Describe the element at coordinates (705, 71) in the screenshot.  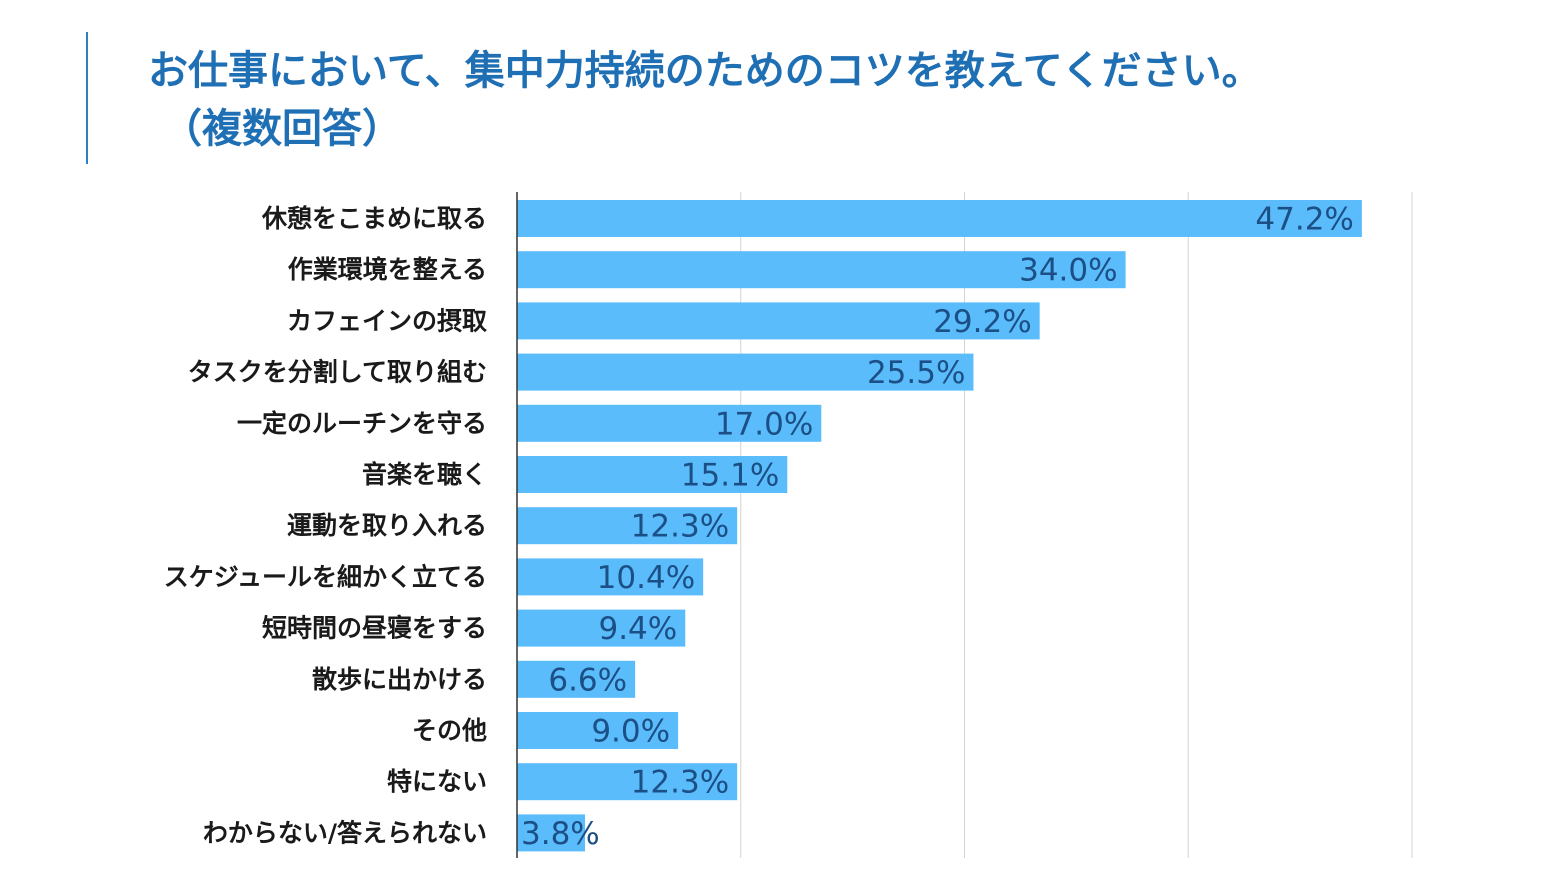
I see `chart-title-line-1: お仕事において、集中力持続のためのコツを教えてください。` at that location.